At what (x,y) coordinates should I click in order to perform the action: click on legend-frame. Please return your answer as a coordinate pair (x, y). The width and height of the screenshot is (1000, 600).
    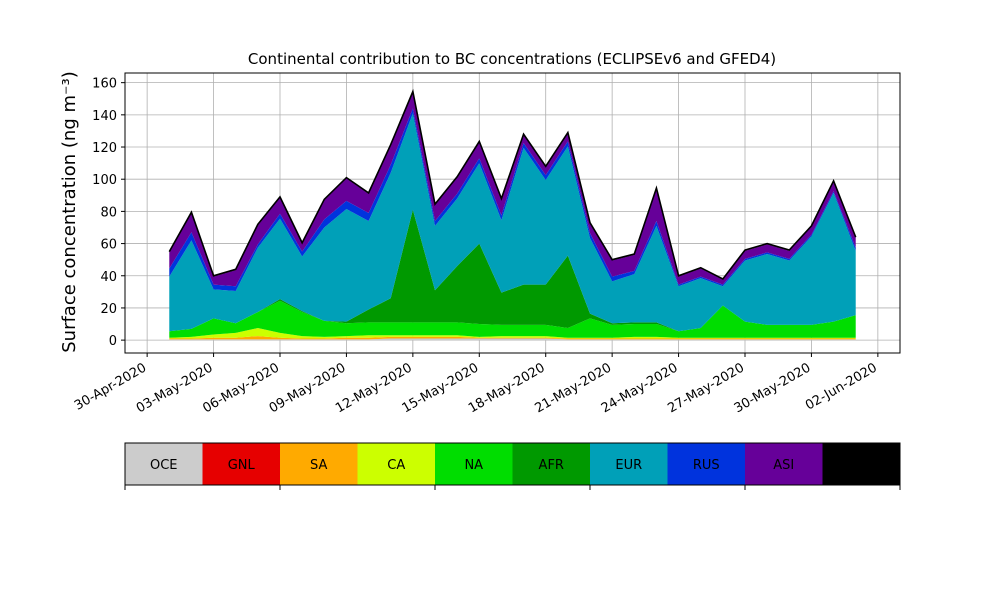
    Looking at the image, I should click on (512, 464).